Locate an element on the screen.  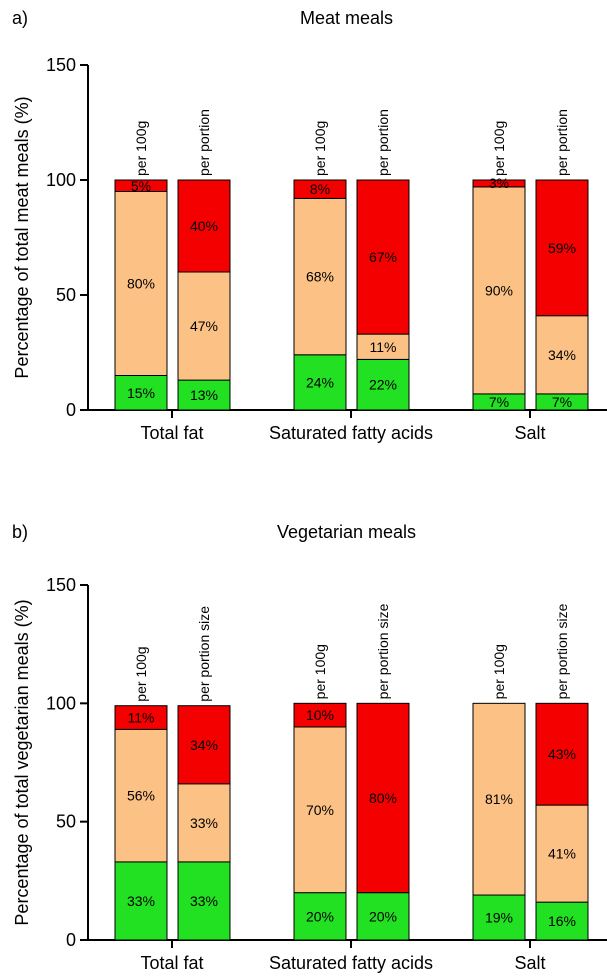
bar-value-label: 67% is located at coordinates (383, 257).